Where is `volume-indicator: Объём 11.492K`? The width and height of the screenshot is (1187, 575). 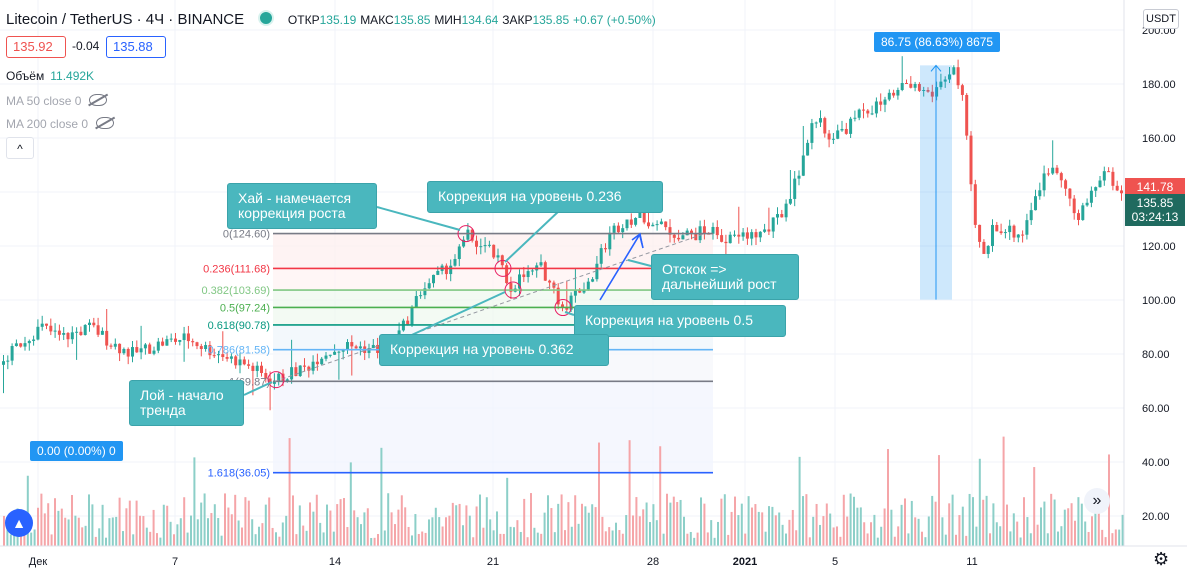
volume-indicator: Объём 11.492K is located at coordinates (50, 76).